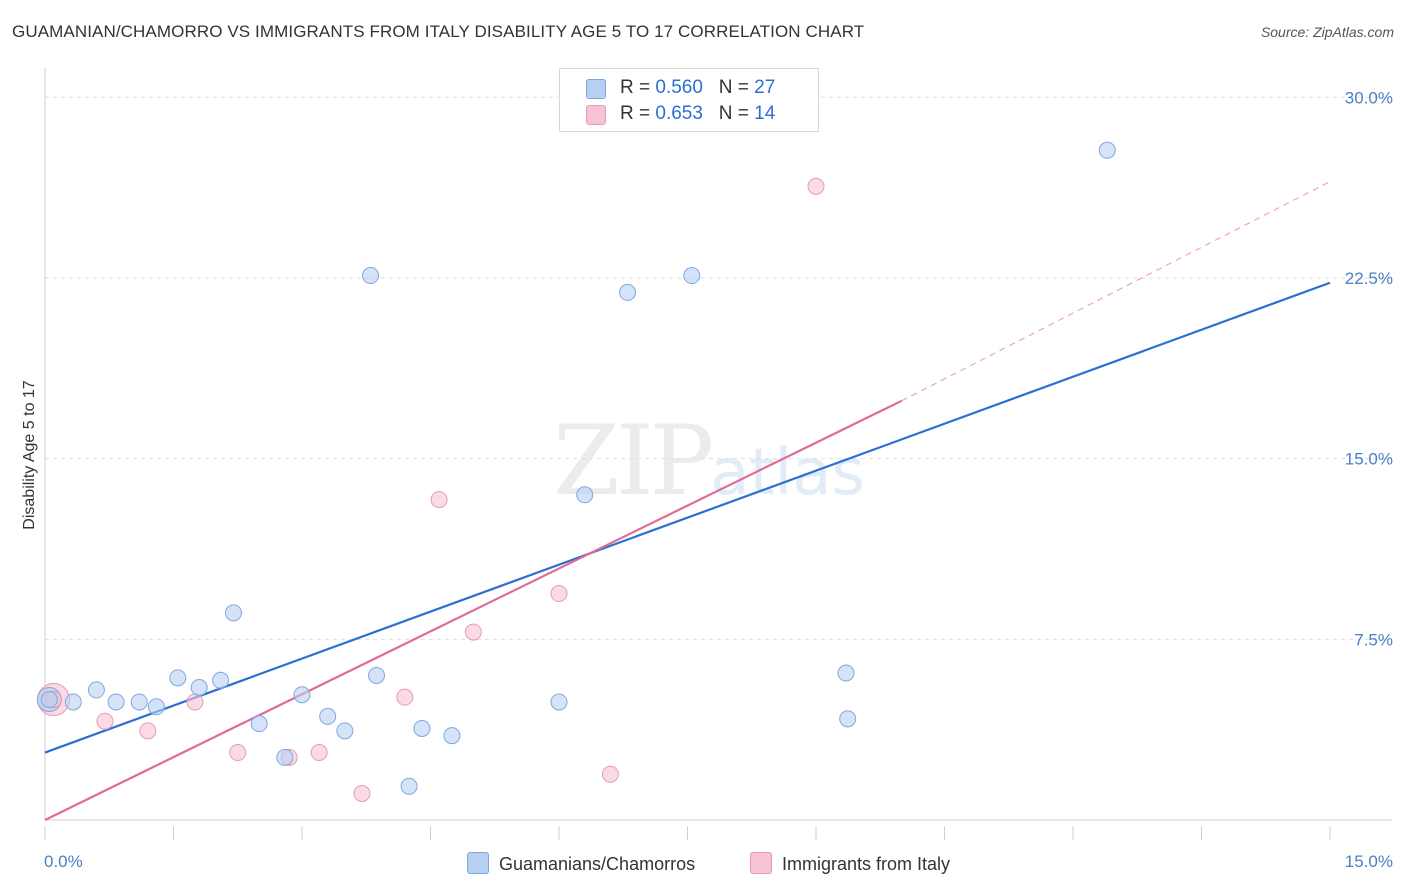 This screenshot has width=1406, height=892. Describe the element at coordinates (866, 864) in the screenshot. I see `bottom-legend-label-italy: Immigrants from Italy` at that location.